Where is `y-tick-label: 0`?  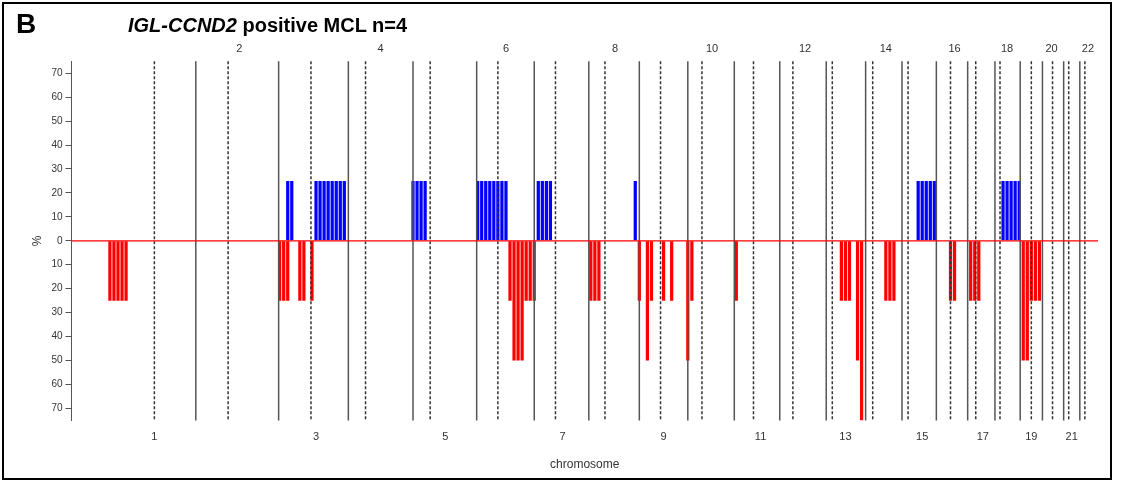 y-tick-label: 0 is located at coordinates (59, 240).